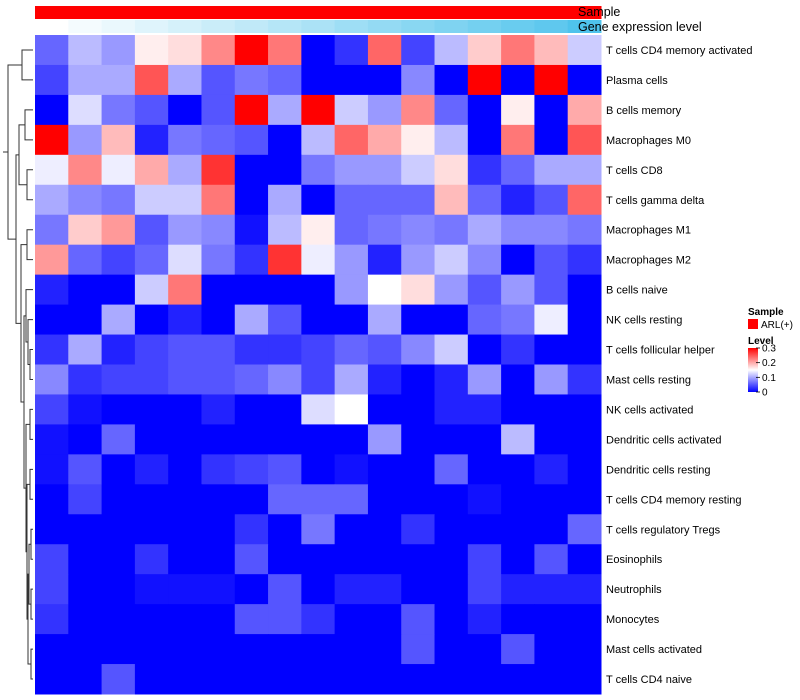  I want to click on legend-tick-label: 0.2, so click(769, 363).